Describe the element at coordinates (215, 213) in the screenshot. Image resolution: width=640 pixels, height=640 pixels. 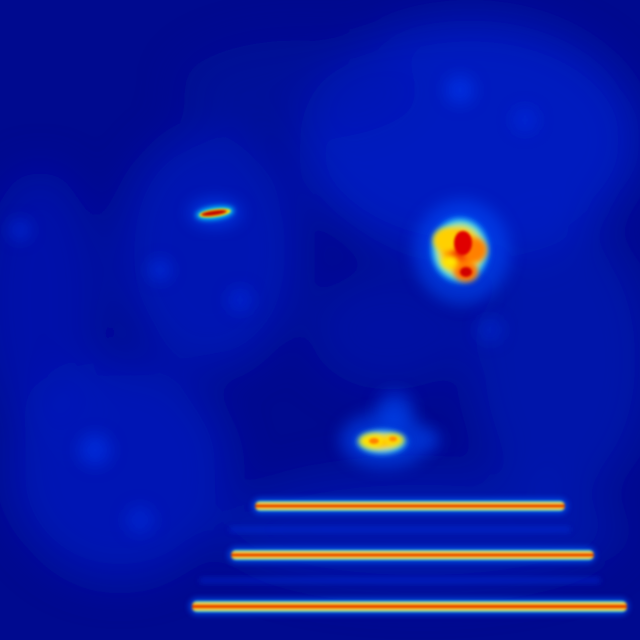
I see `hotspot-small` at that location.